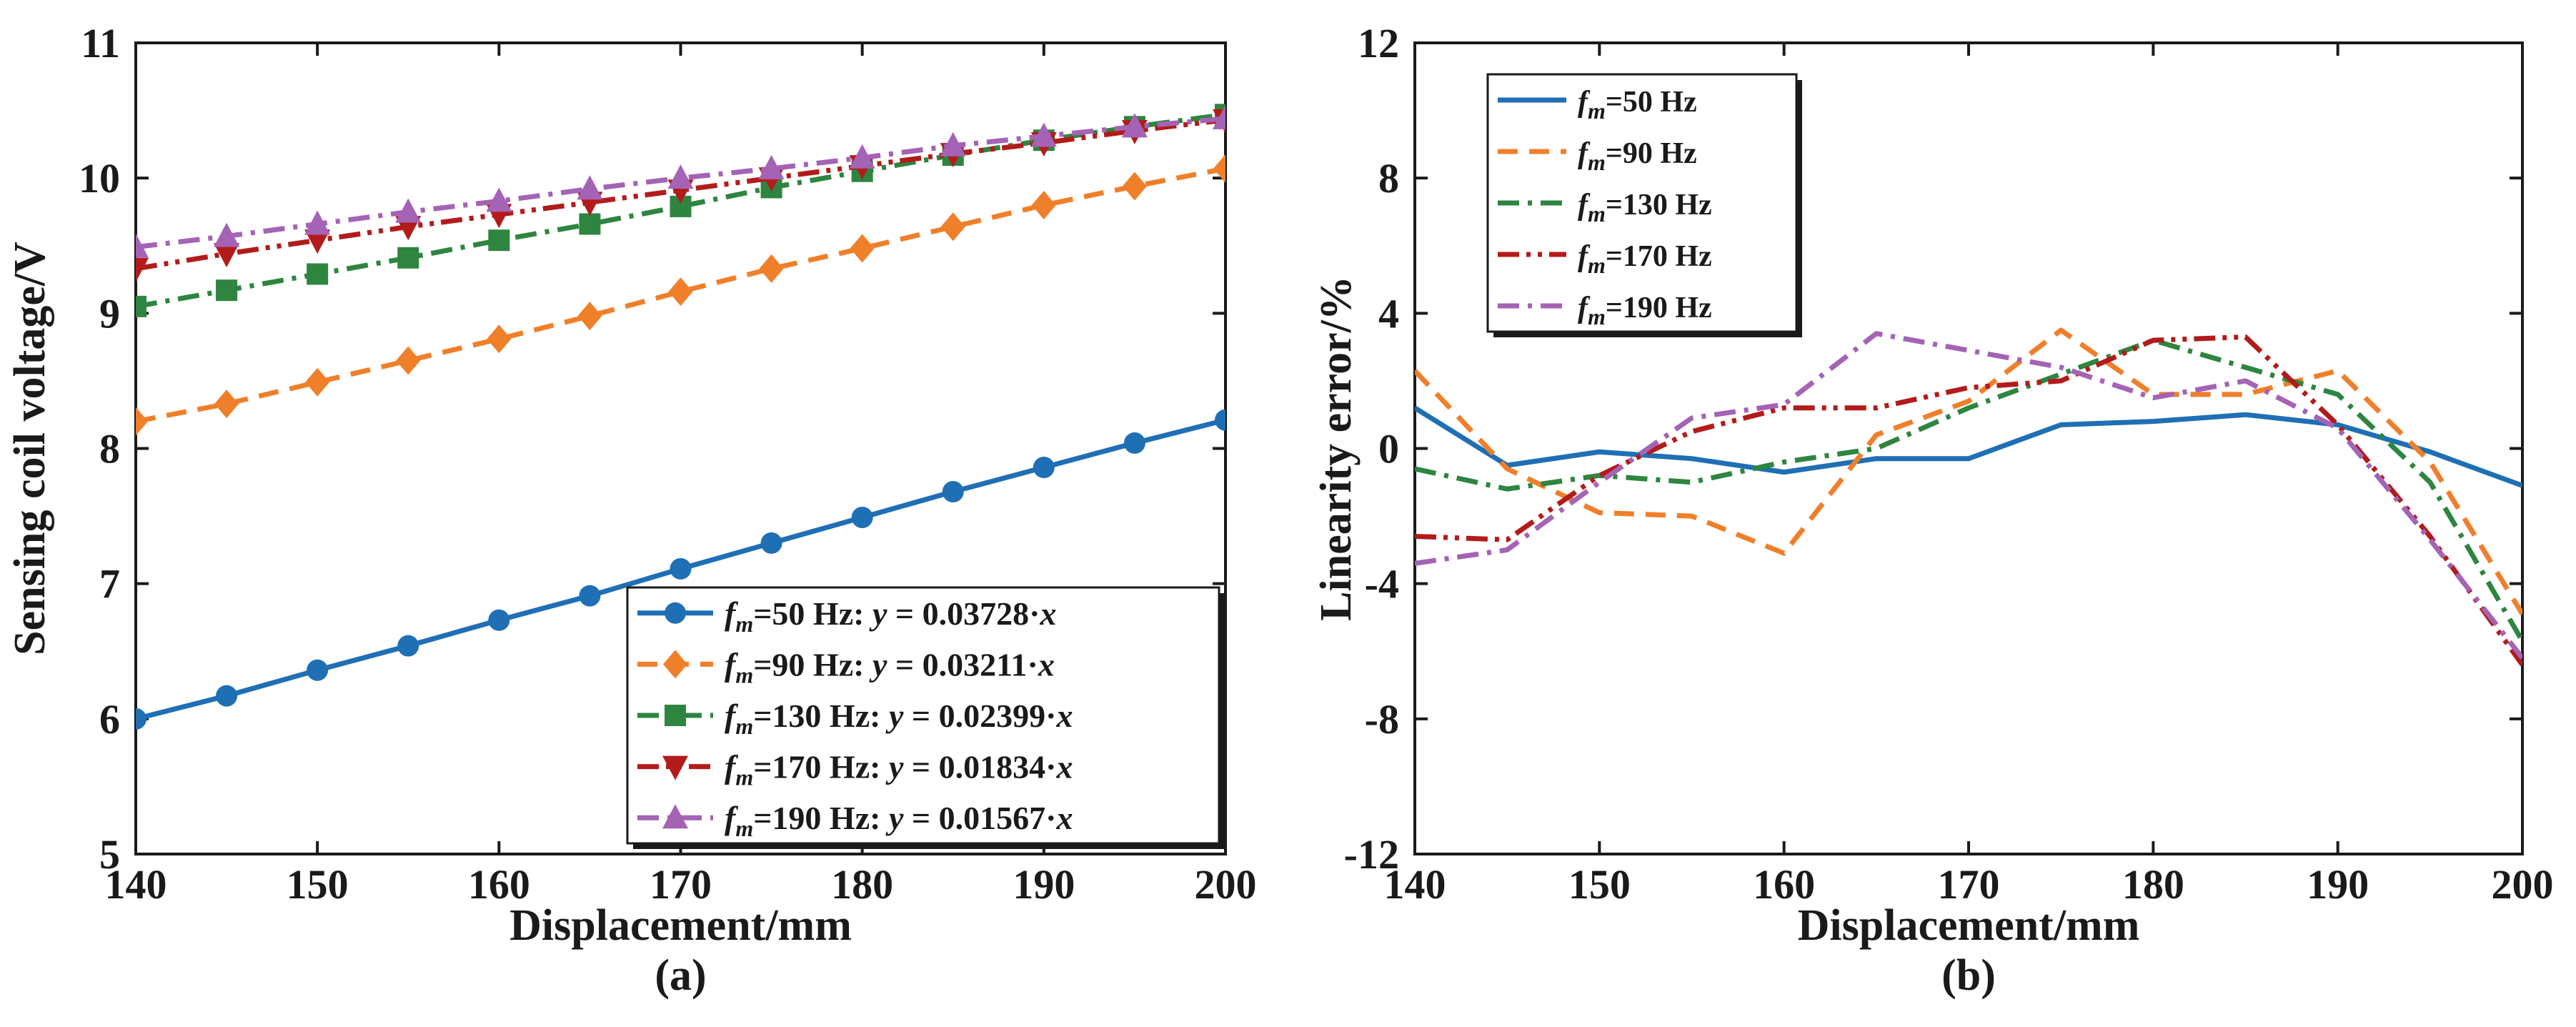  Describe the element at coordinates (899, 821) in the screenshot. I see `legend-label-a-5: fm=190 Hz: y = 0.01567·x` at that location.